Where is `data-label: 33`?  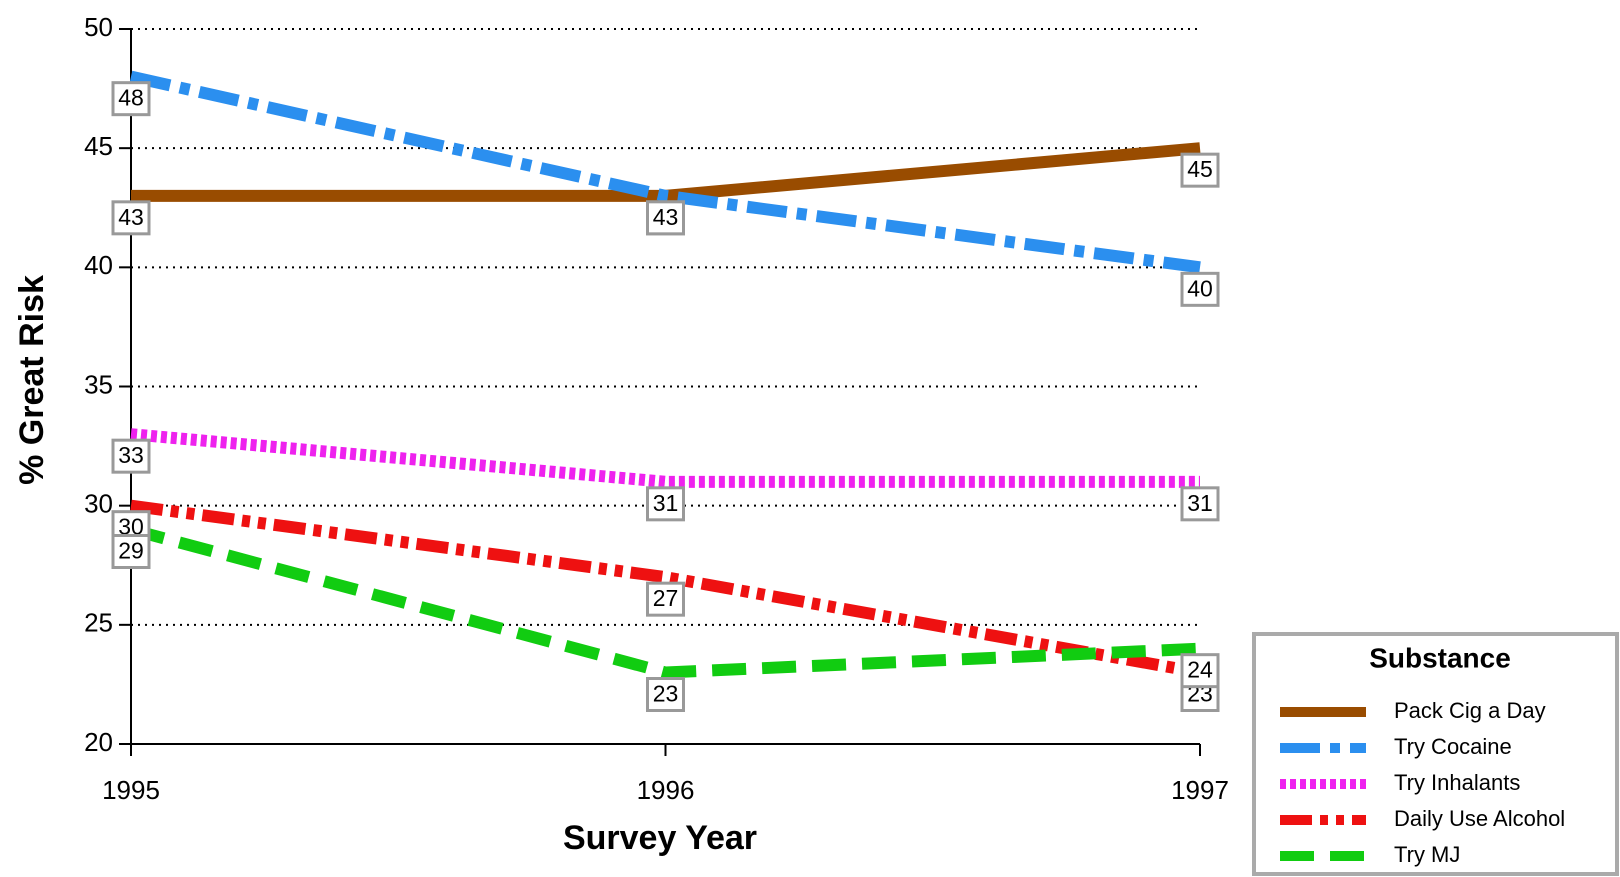 data-label: 33 is located at coordinates (131, 455).